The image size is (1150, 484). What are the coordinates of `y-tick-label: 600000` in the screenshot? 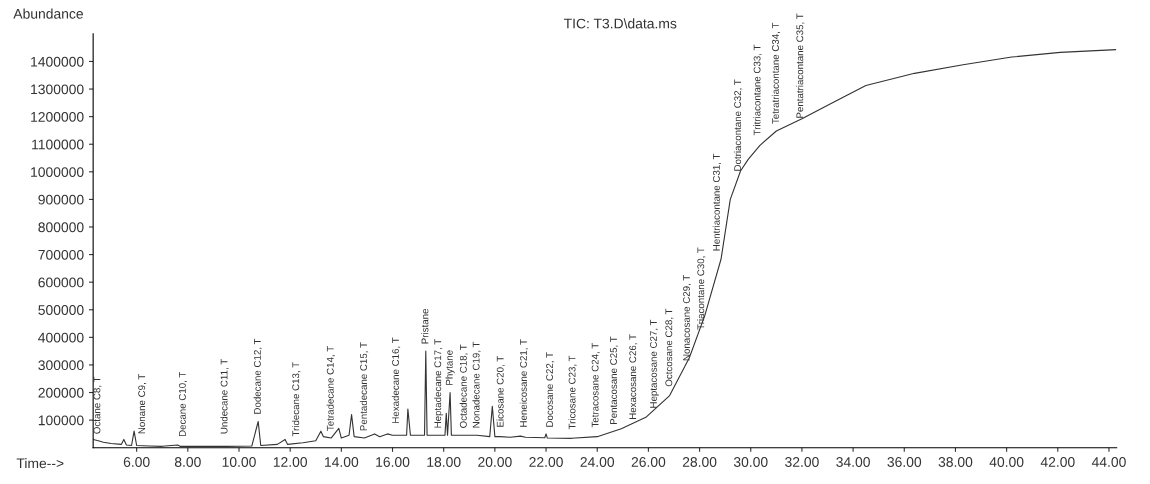 It's located at (61, 282).